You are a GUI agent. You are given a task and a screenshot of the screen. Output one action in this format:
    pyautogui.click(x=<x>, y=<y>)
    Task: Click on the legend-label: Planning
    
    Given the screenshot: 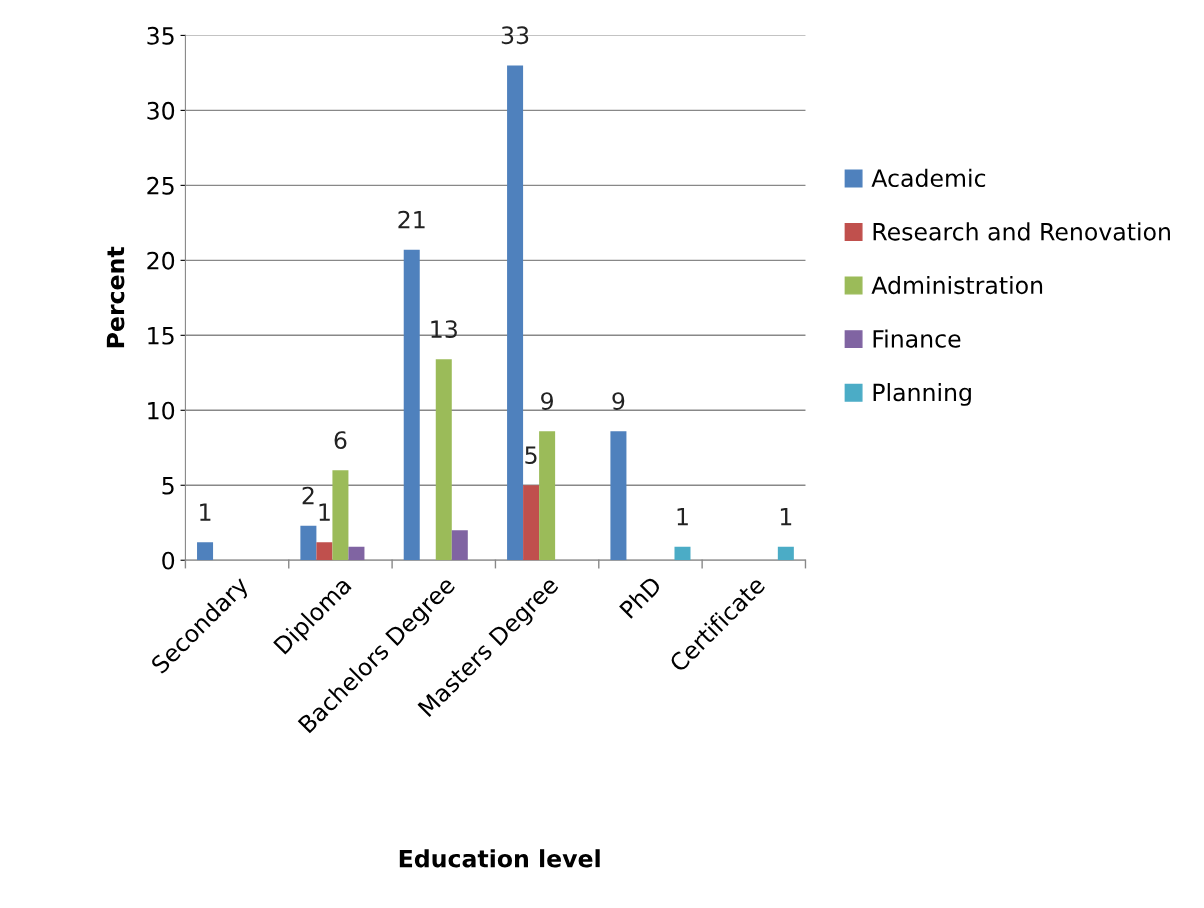 What is the action you would take?
    pyautogui.click(x=922, y=394)
    